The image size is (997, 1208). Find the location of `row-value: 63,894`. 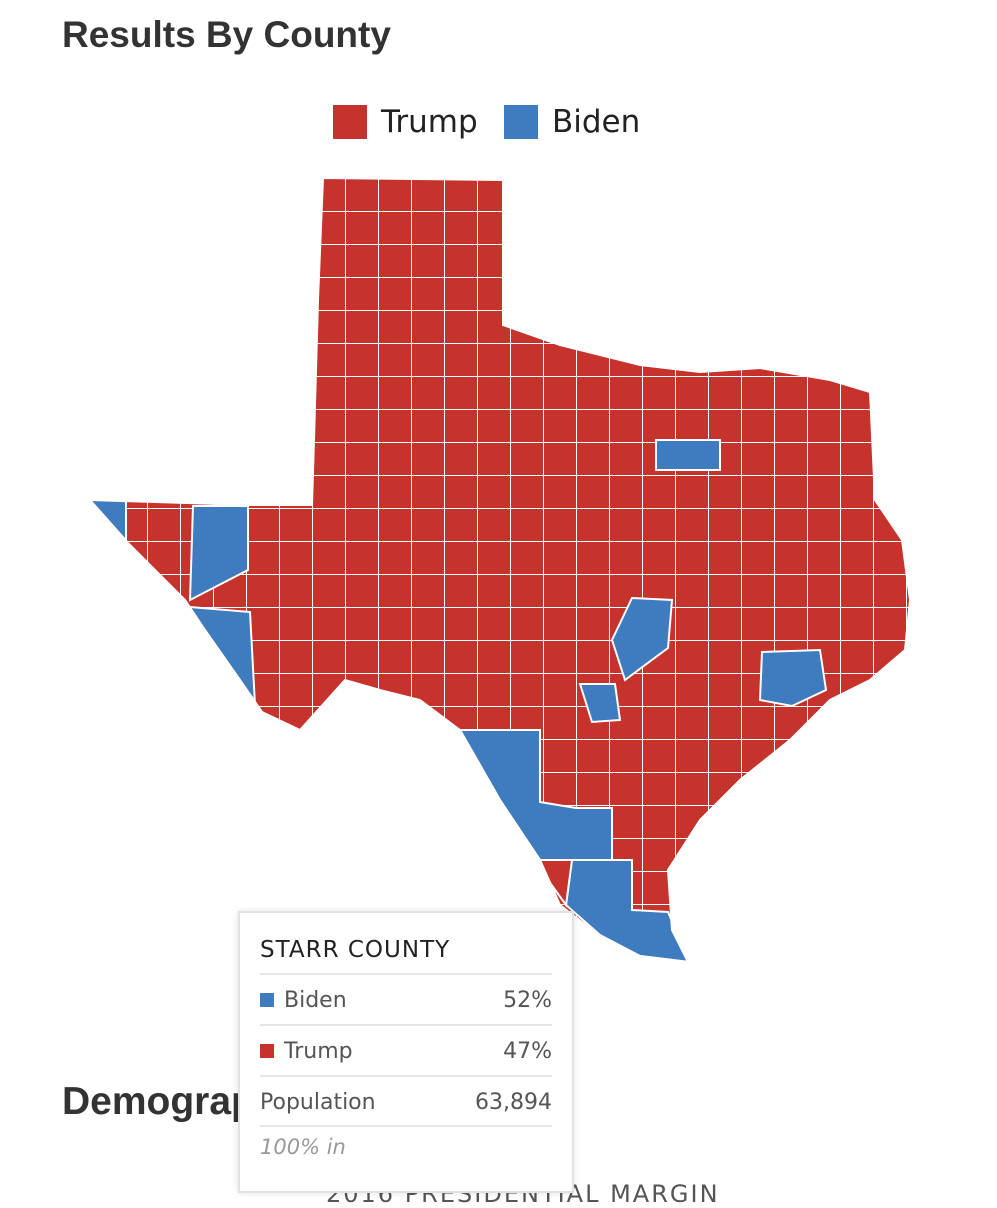

row-value: 63,894 is located at coordinates (513, 1102).